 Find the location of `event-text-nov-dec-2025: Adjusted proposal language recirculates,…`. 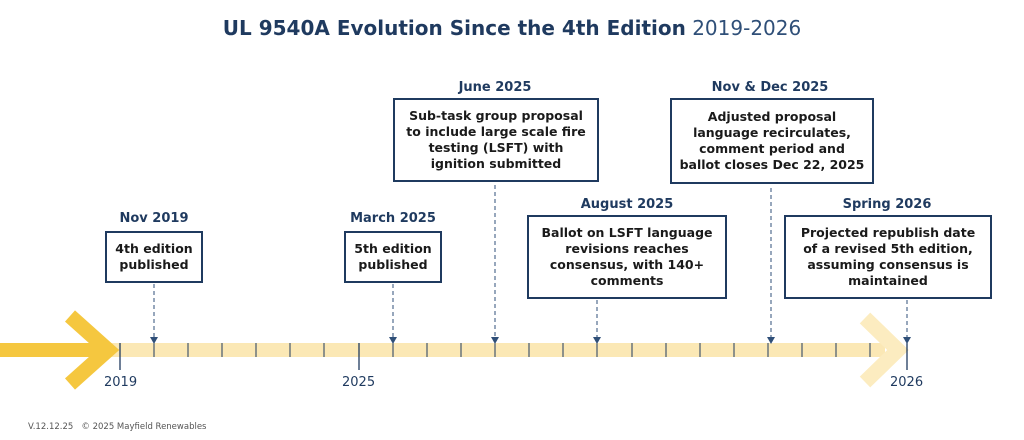

event-text-nov-dec-2025: Adjusted proposal language recirculates,… is located at coordinates (772, 140).